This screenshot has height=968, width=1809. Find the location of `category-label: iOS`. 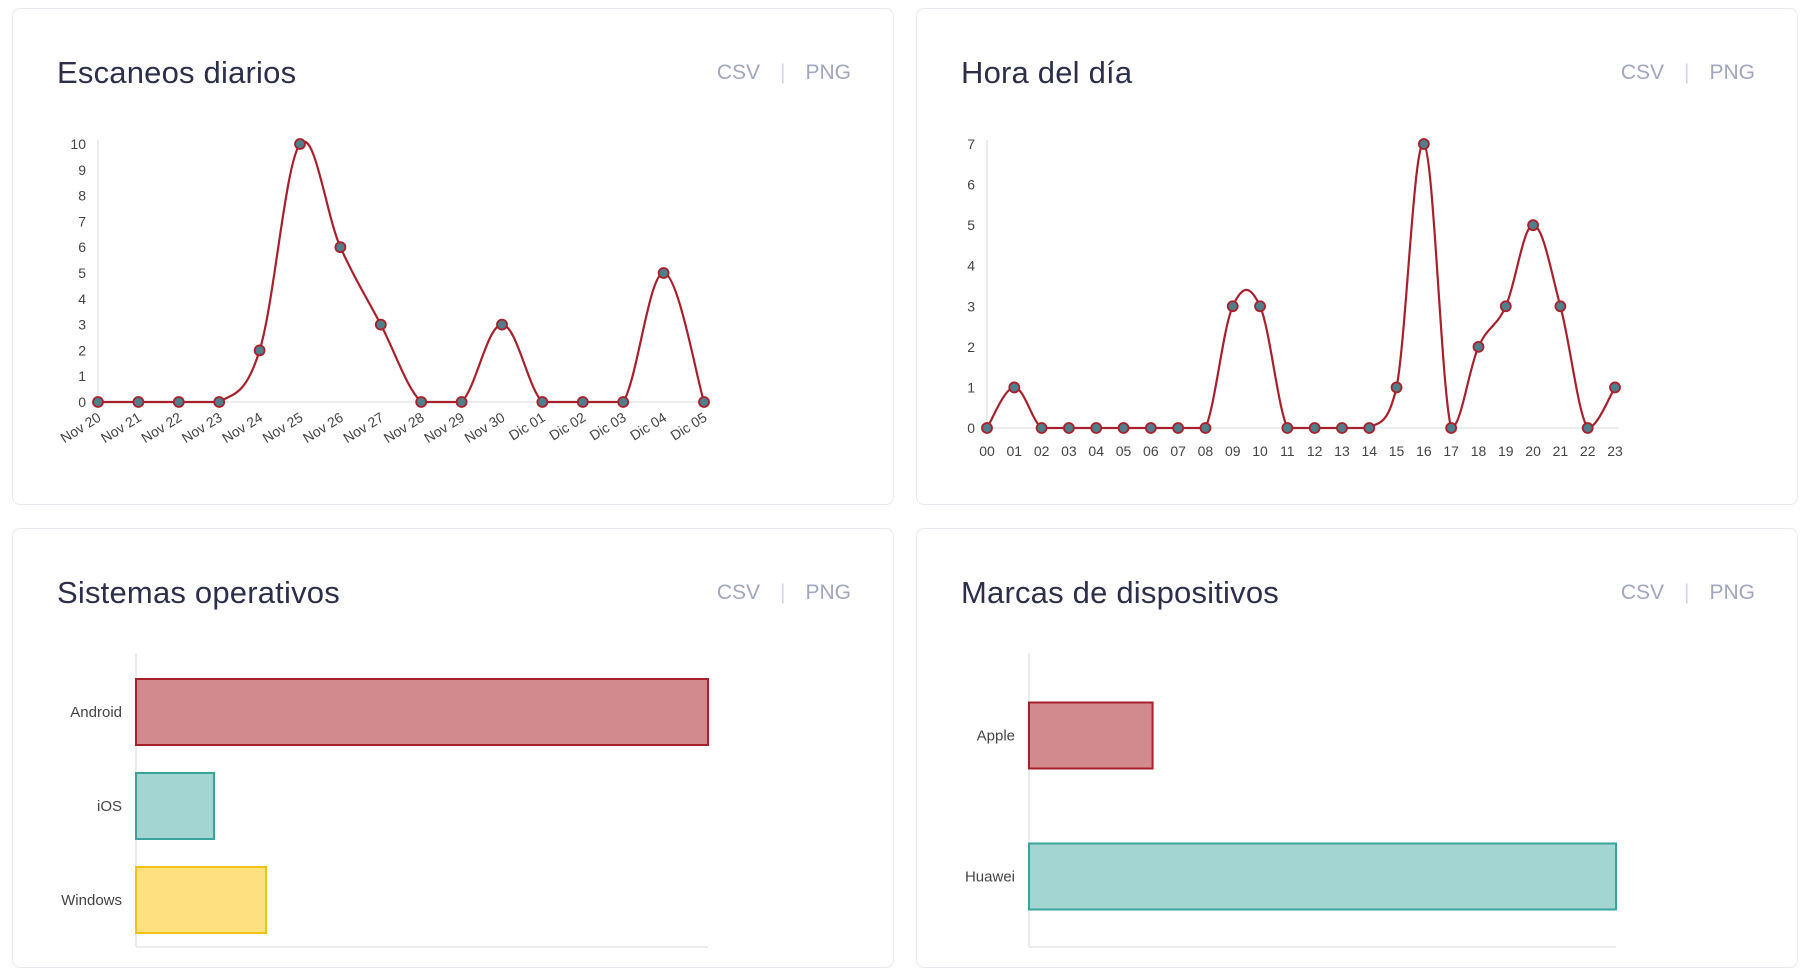

category-label: iOS is located at coordinates (109, 806).